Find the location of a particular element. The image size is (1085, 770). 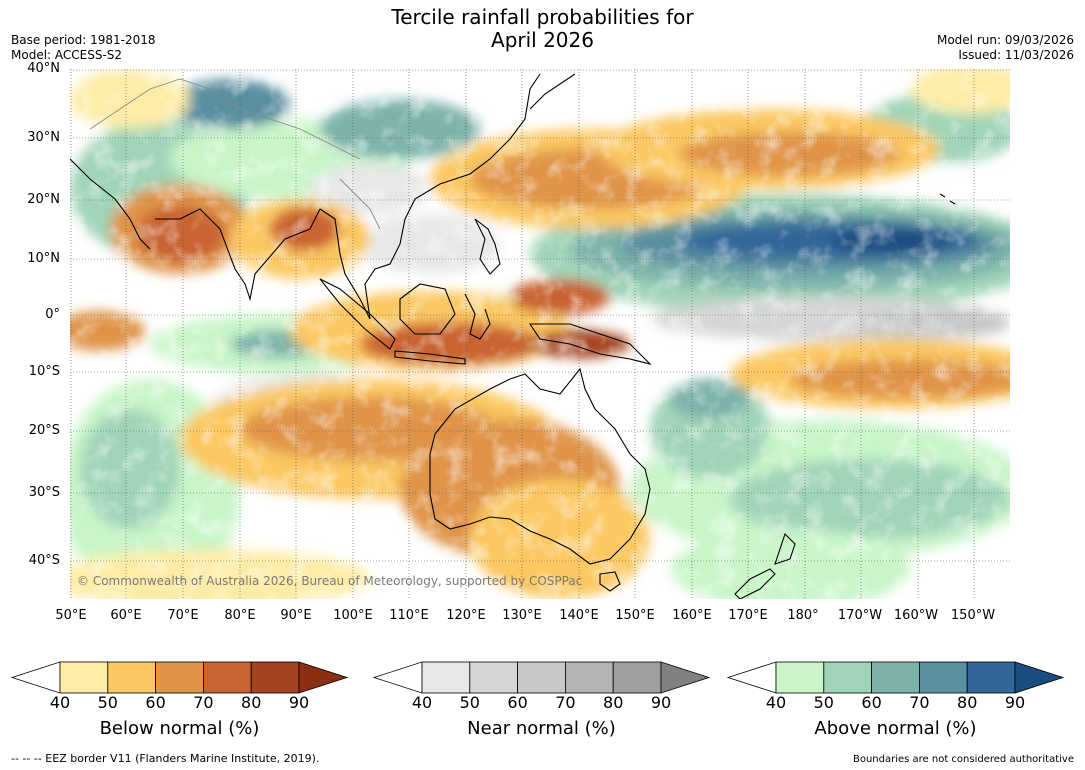

near-normal-label: Near normal (%) is located at coordinates (541, 728).